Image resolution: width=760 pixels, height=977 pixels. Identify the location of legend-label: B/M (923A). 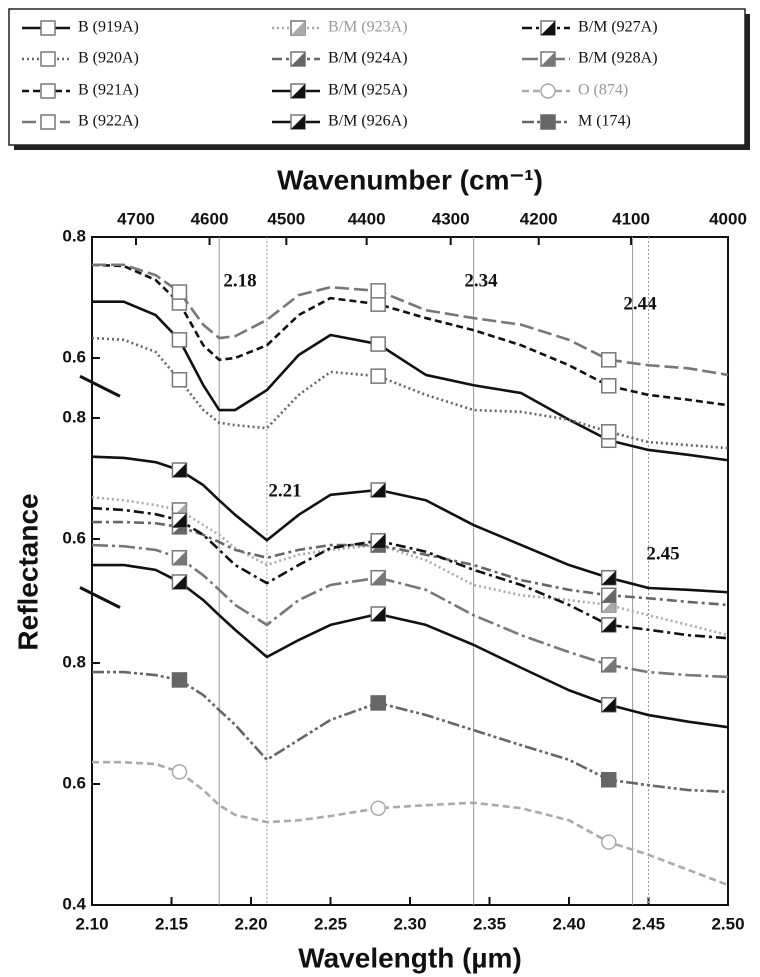
(368, 27).